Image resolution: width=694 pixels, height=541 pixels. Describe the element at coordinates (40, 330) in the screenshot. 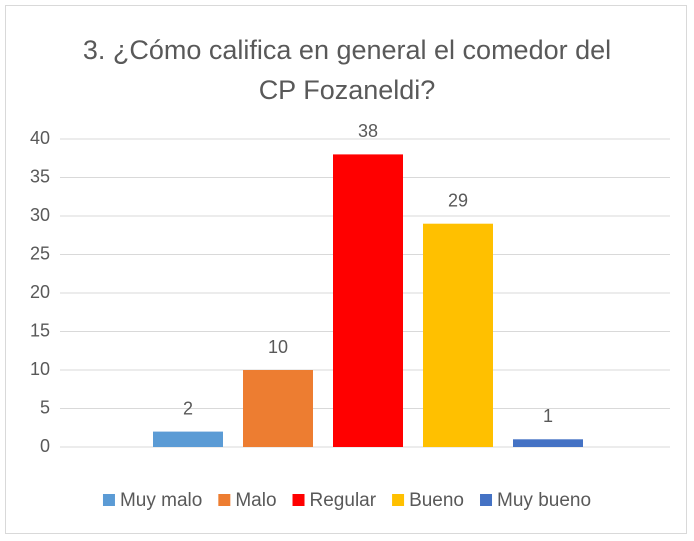

I see `y-tick-label: 15` at that location.